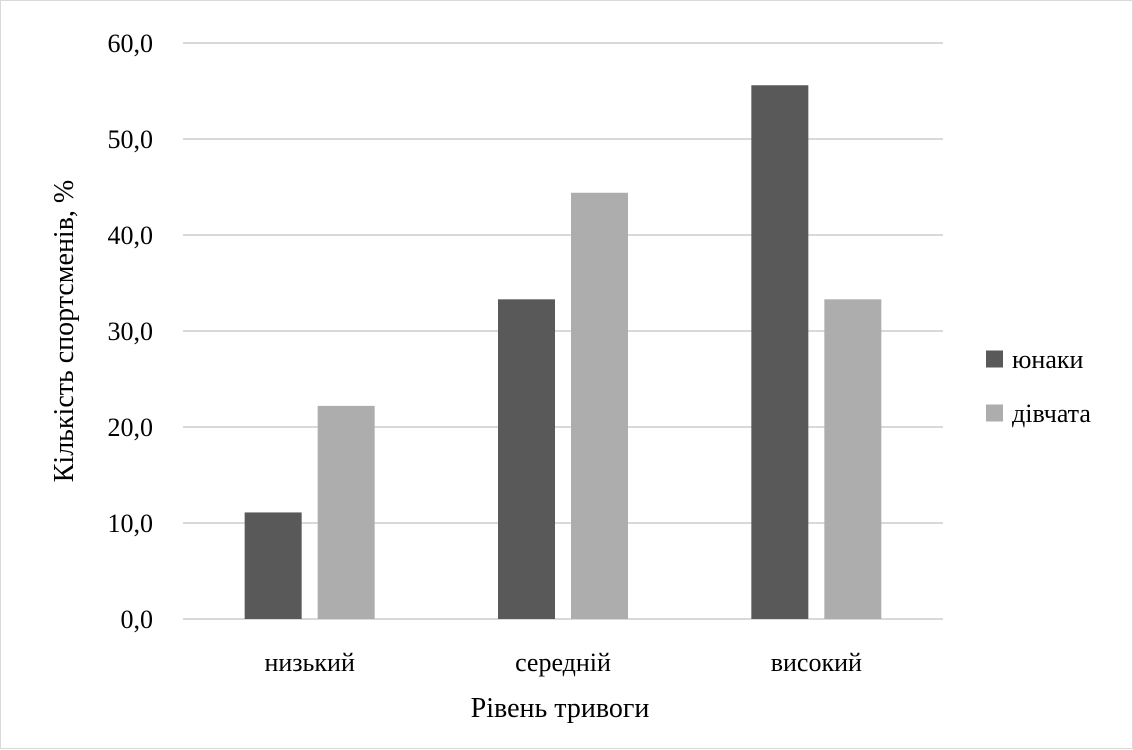  I want to click on bar-юнаки-високий, so click(780, 352).